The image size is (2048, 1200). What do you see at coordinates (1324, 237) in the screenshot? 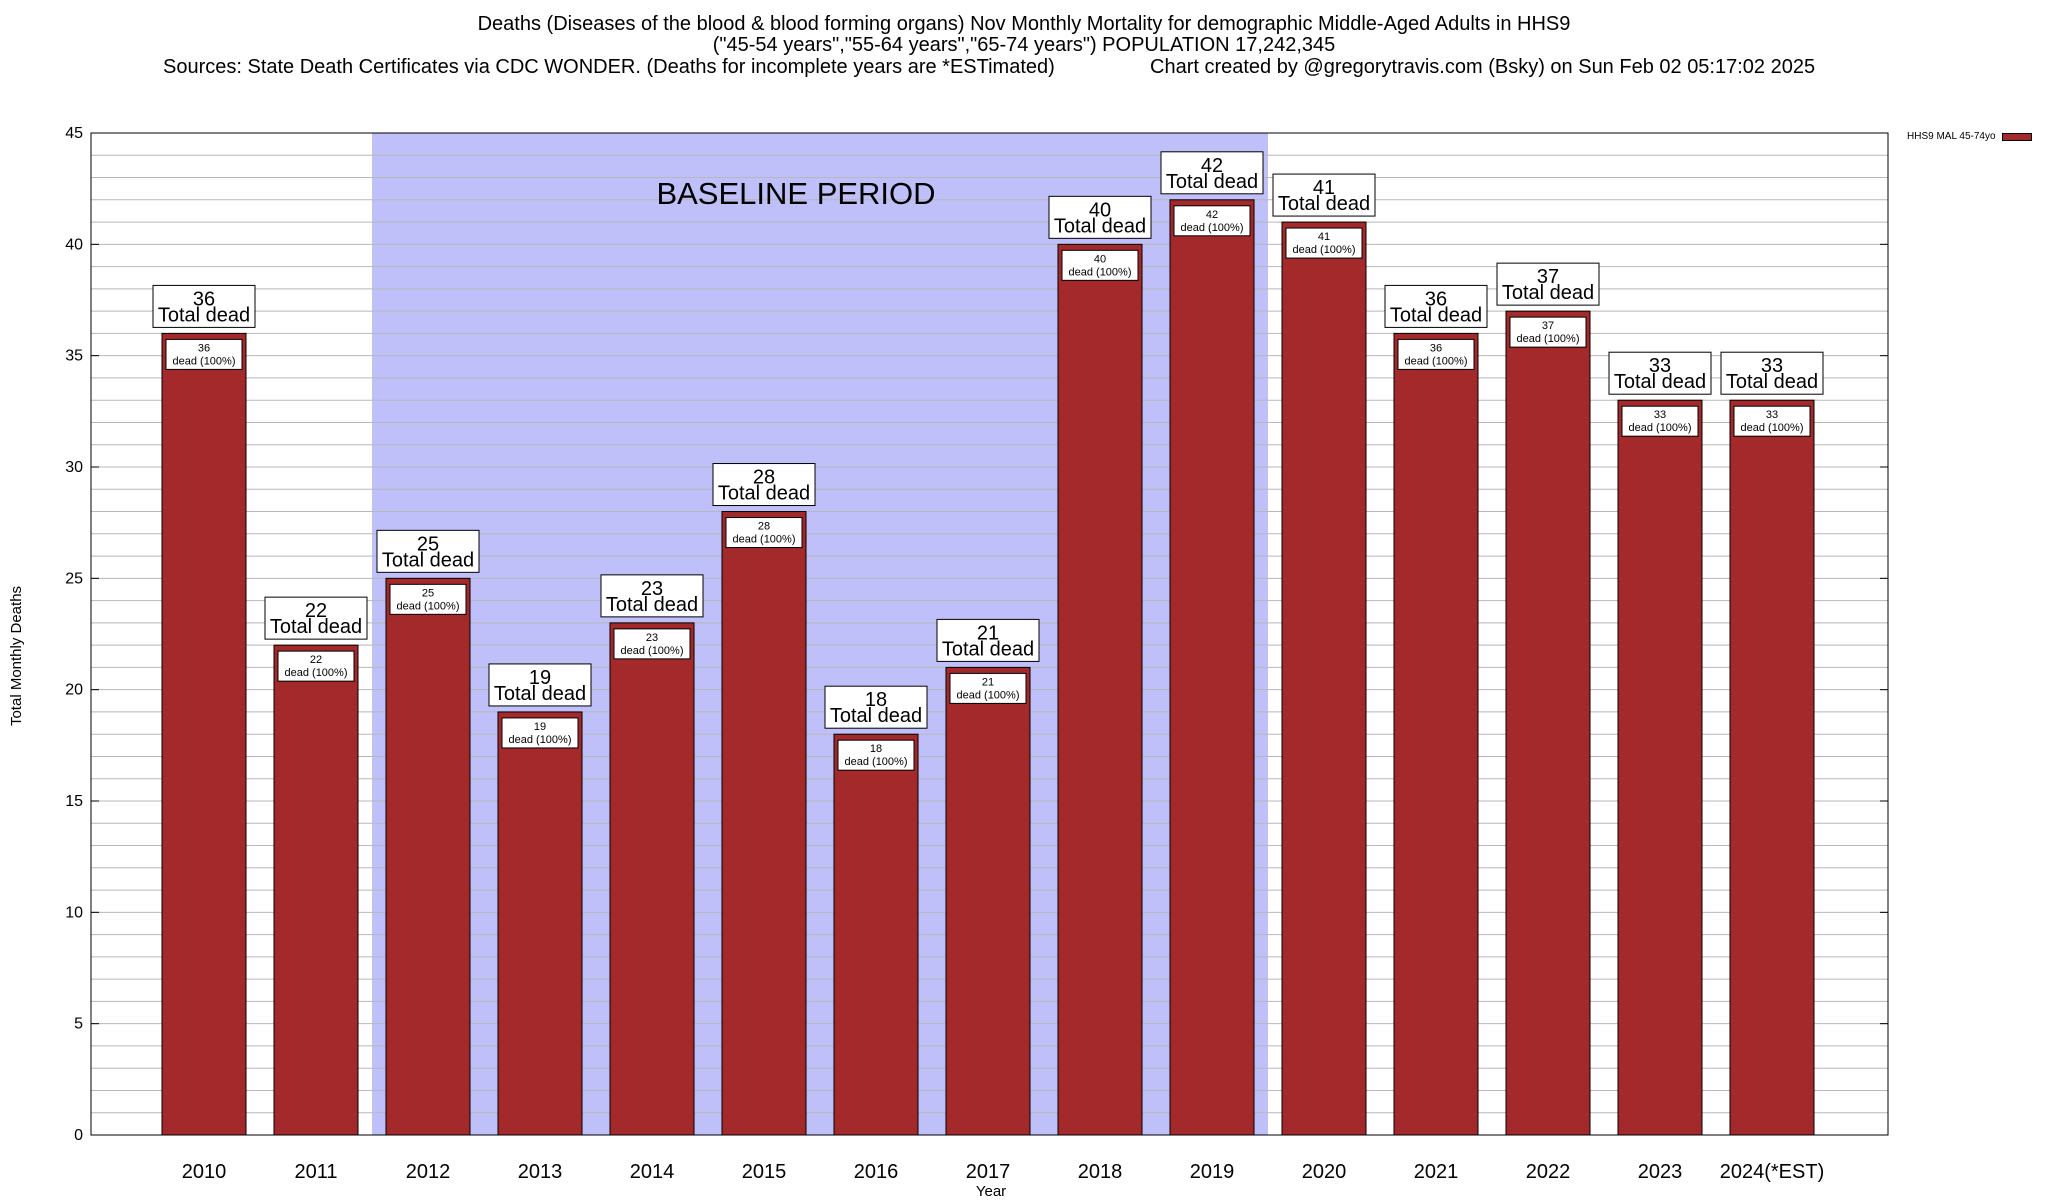
I see `bar-inner-value: 41` at bounding box center [1324, 237].